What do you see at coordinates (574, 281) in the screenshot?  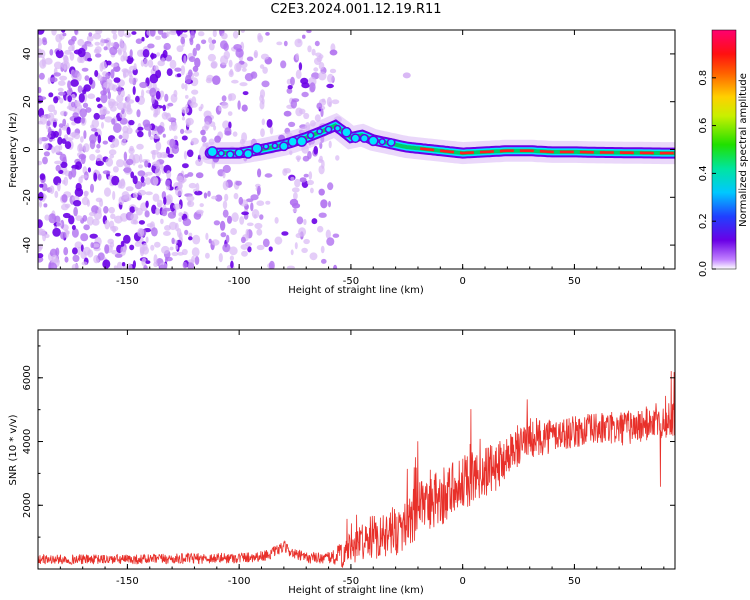 I see `x-tick-label: 50` at bounding box center [574, 281].